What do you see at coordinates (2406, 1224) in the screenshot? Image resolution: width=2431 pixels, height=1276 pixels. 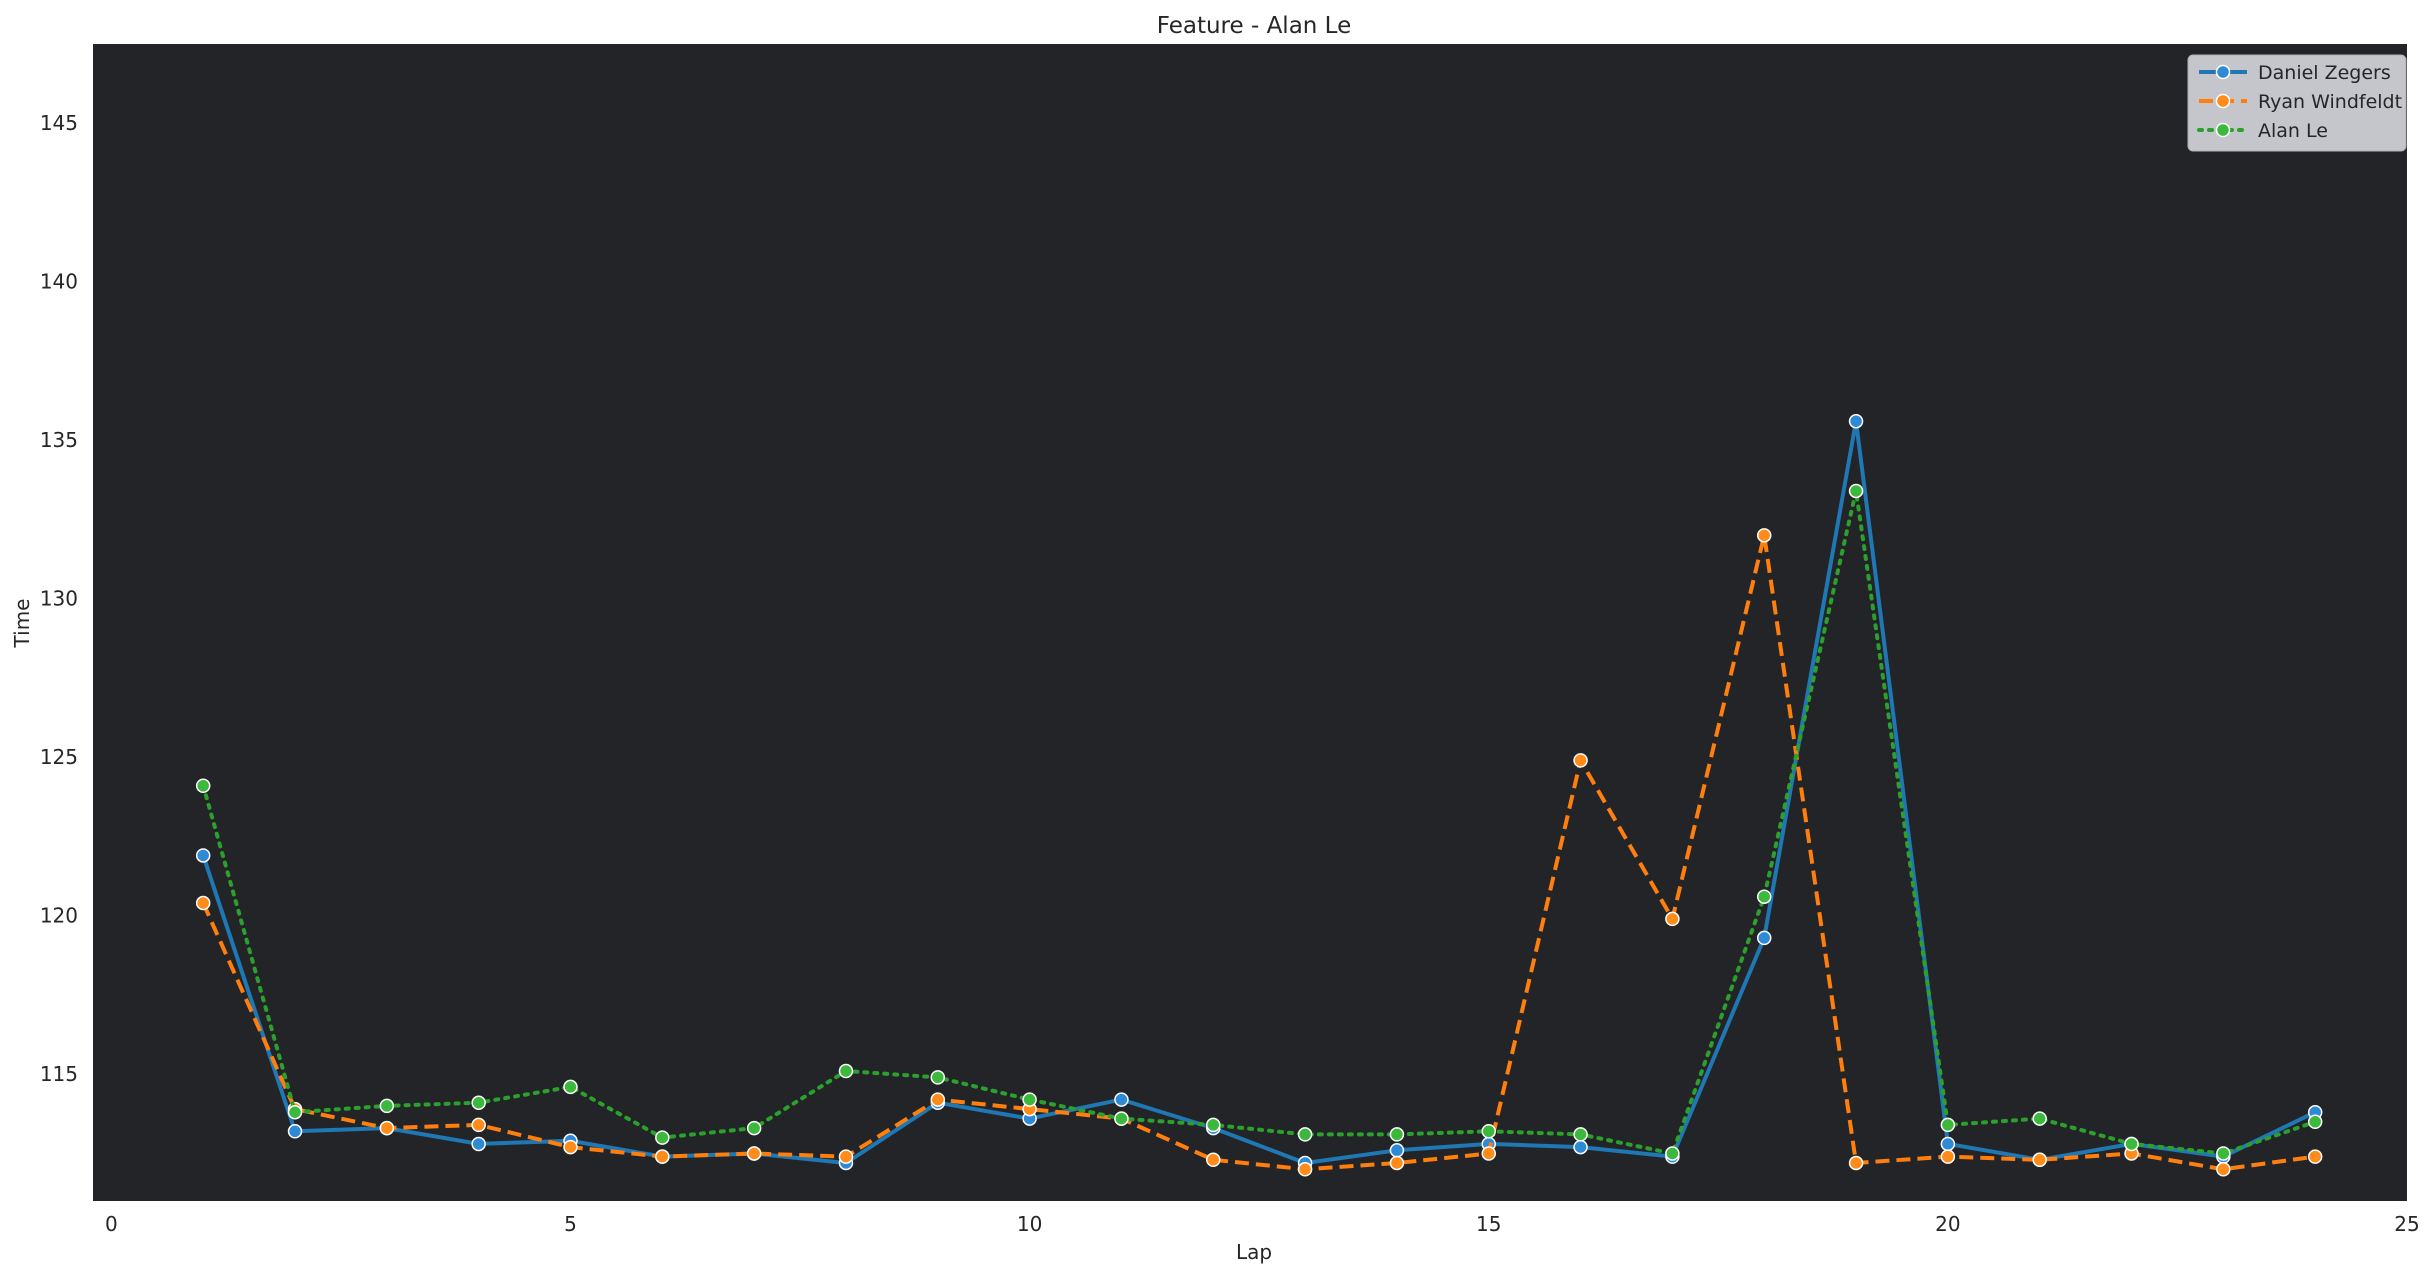 I see `x-tick-label: 25` at bounding box center [2406, 1224].